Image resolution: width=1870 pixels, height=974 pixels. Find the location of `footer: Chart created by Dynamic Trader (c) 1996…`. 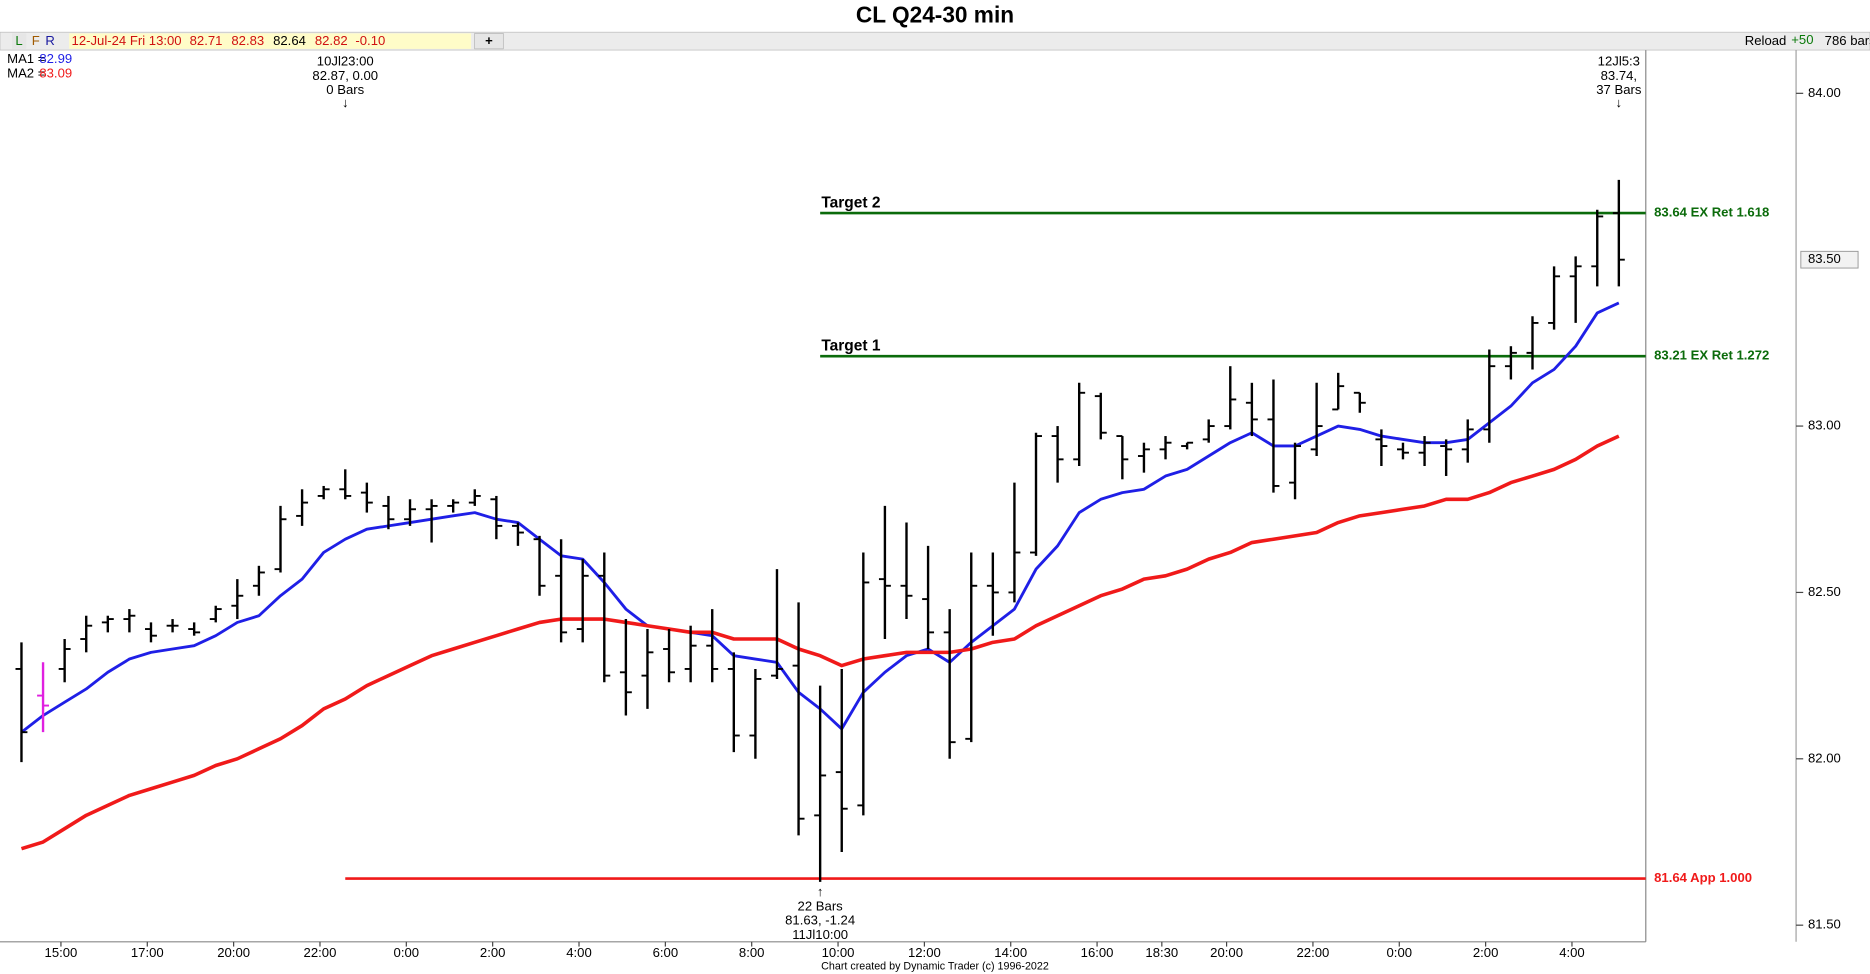

footer: Chart created by Dynamic Trader (c) 1996… is located at coordinates (935, 967).